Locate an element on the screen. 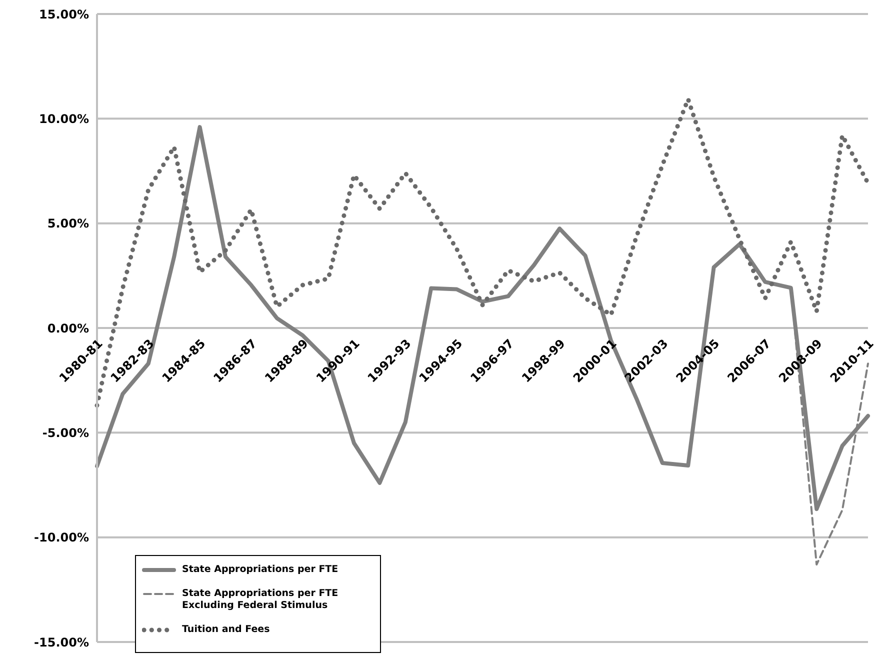 This screenshot has width=882, height=657. y-tick-label: -5.00% is located at coordinates (65, 433).